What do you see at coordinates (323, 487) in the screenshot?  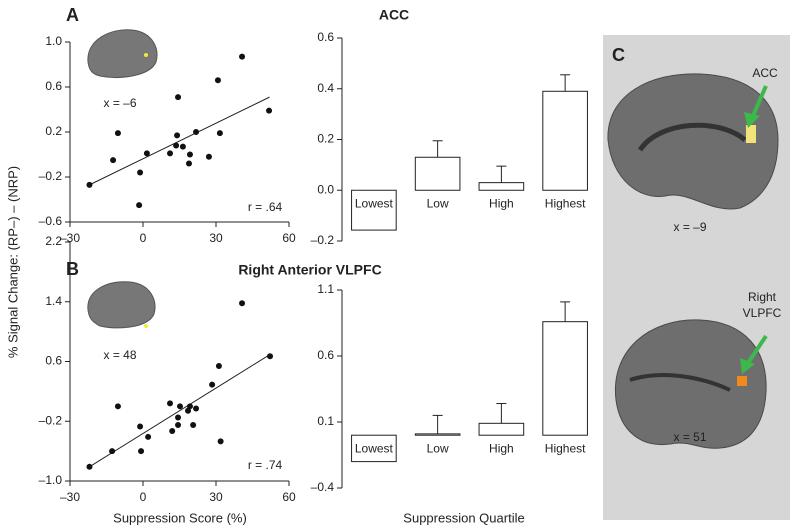 I see `y-tick-label: –0.4` at bounding box center [323, 487].